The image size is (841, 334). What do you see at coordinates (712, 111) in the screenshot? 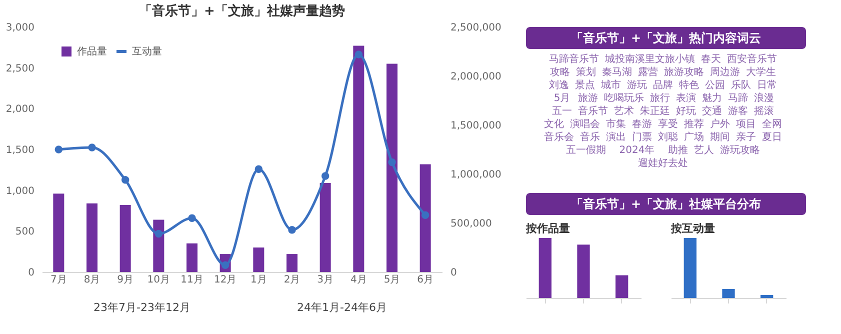
I see `text: 交通` at bounding box center [712, 111].